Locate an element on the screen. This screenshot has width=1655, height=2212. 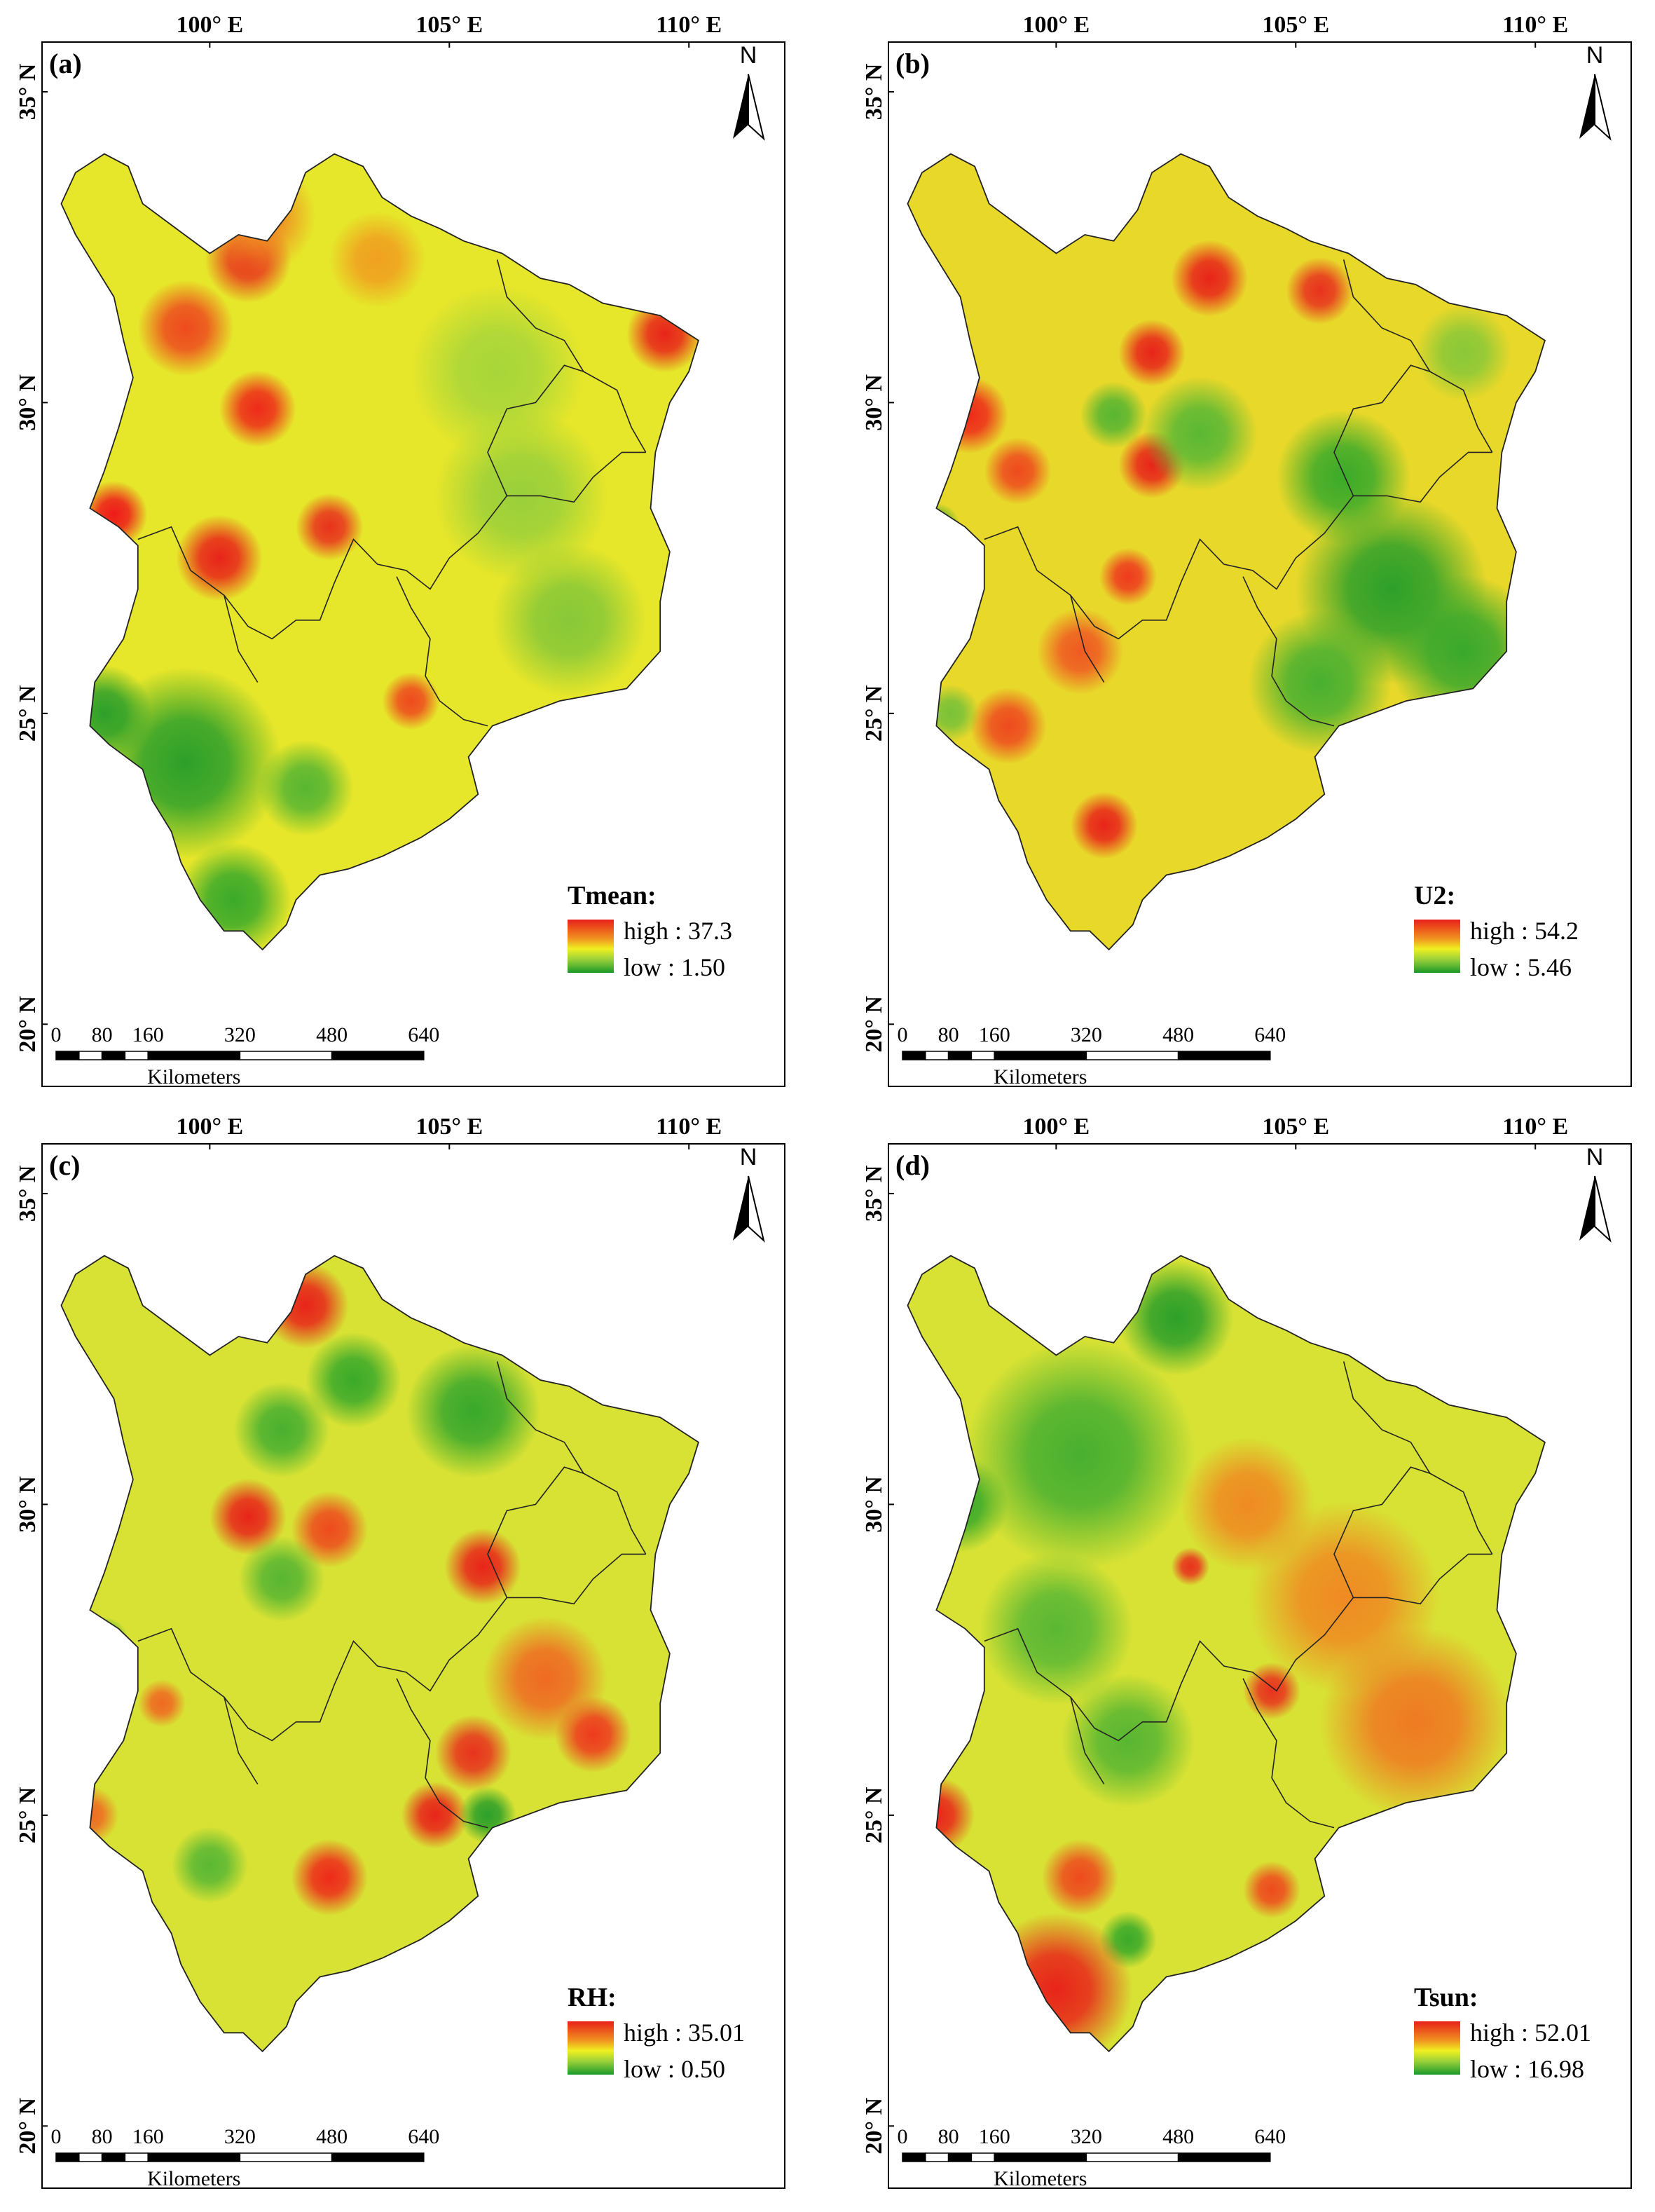
legend-high: high : 37.3 is located at coordinates (678, 931).